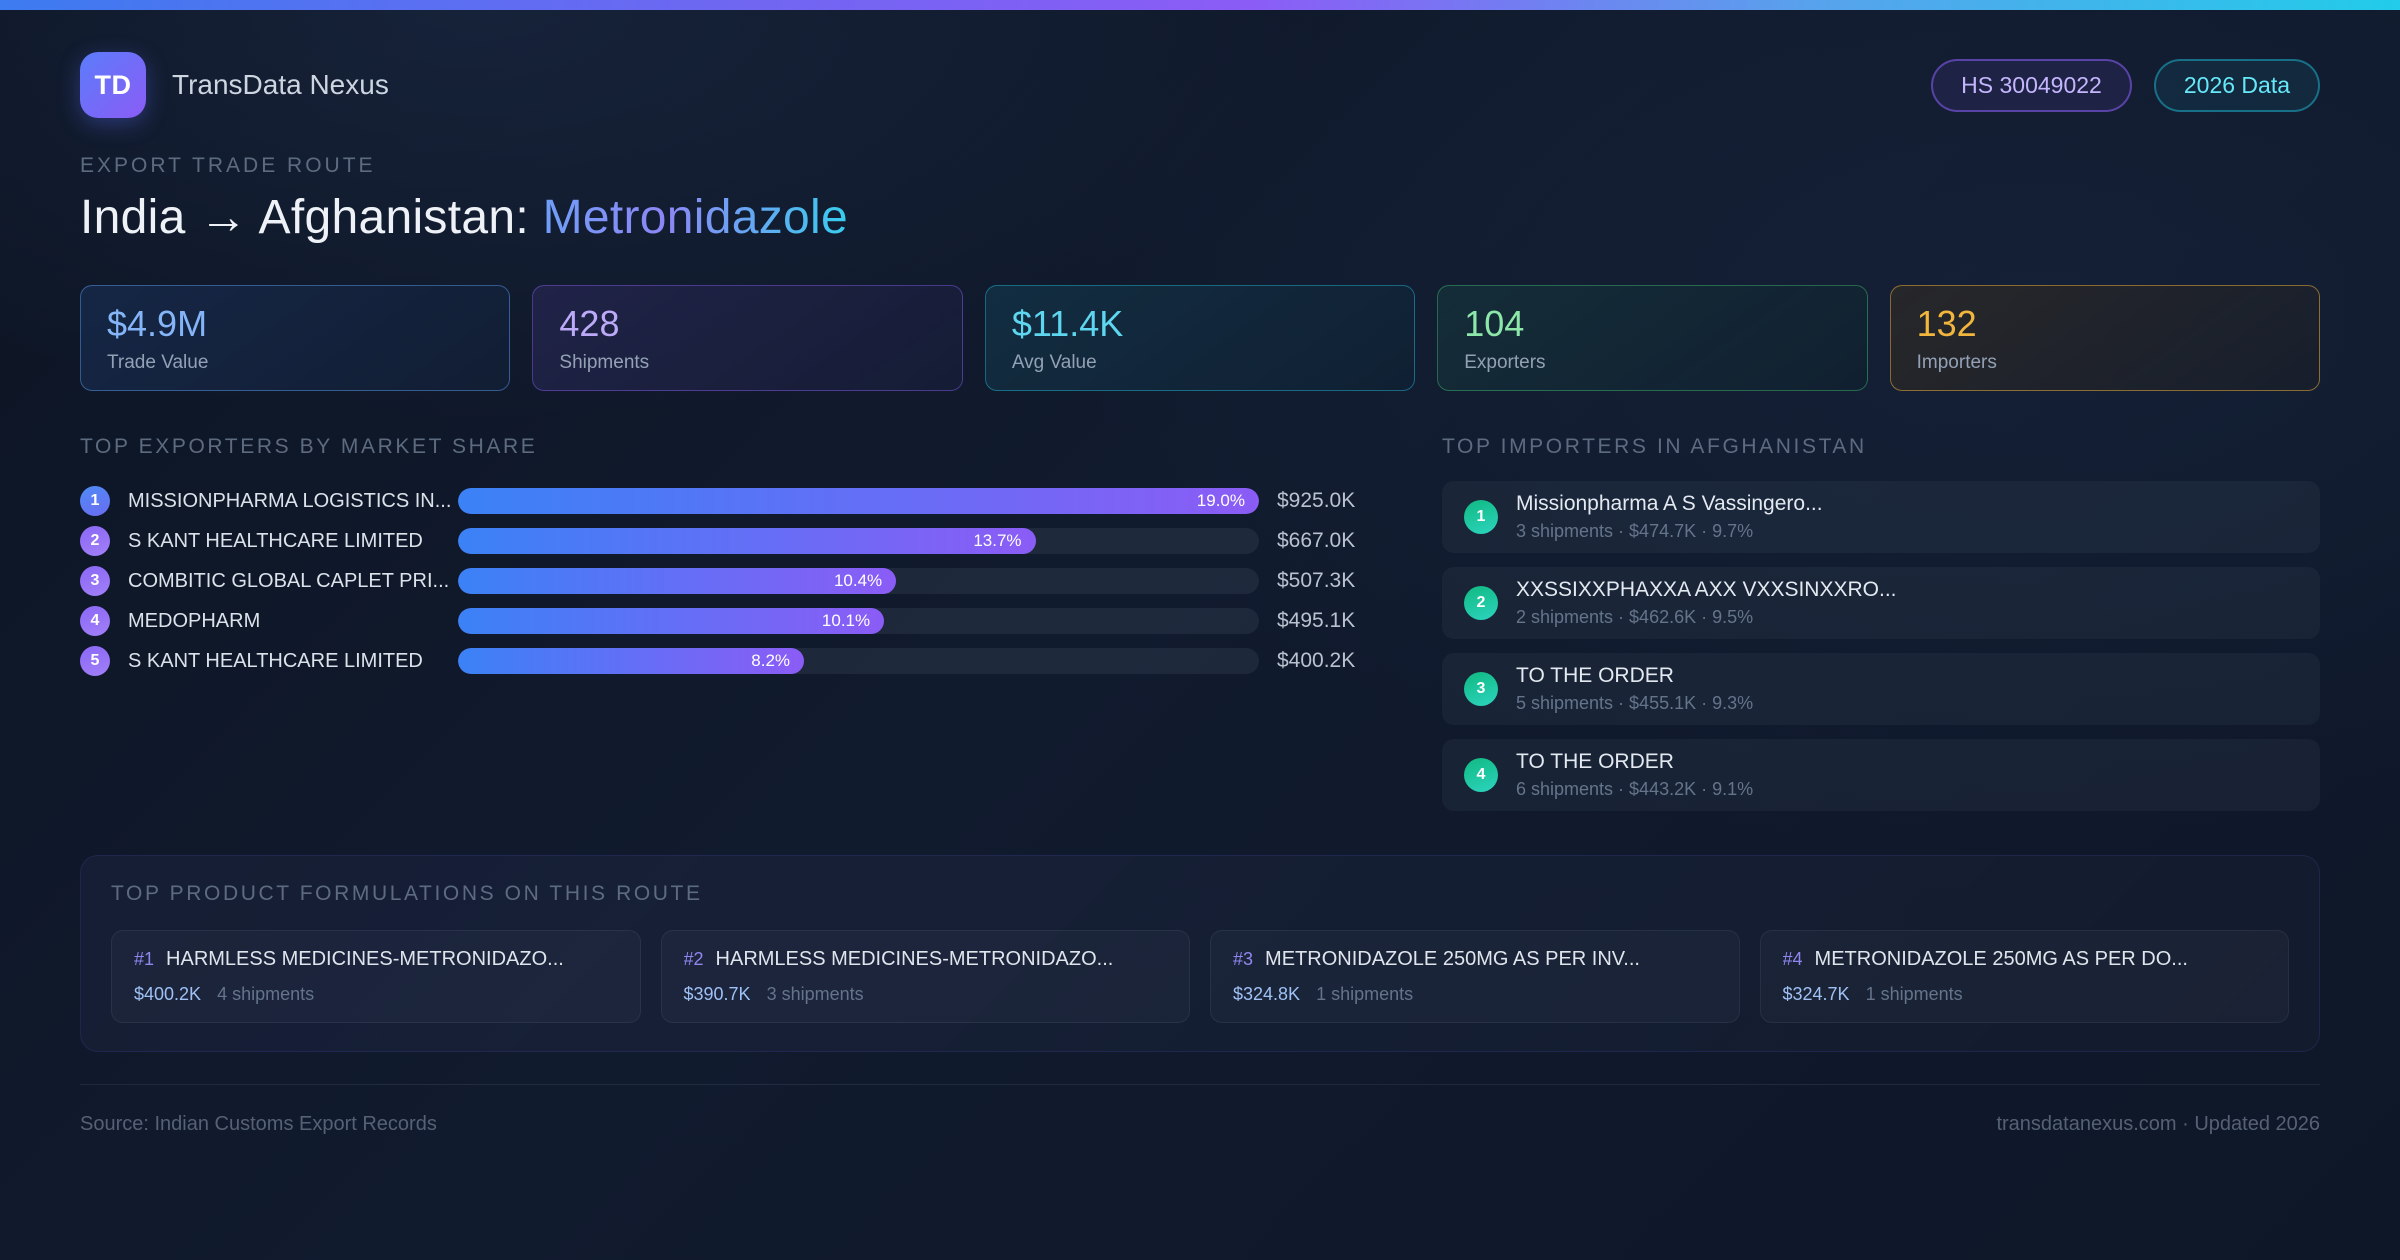 The height and width of the screenshot is (1260, 2400). I want to click on stat-card-exporters: 104 Exporters, so click(1652, 338).